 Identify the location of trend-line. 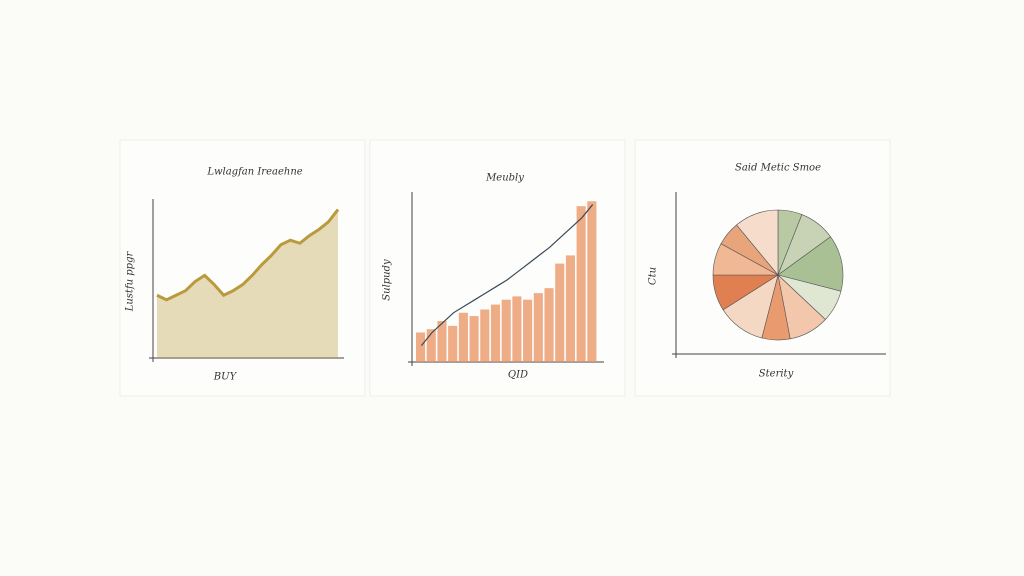
(507, 275).